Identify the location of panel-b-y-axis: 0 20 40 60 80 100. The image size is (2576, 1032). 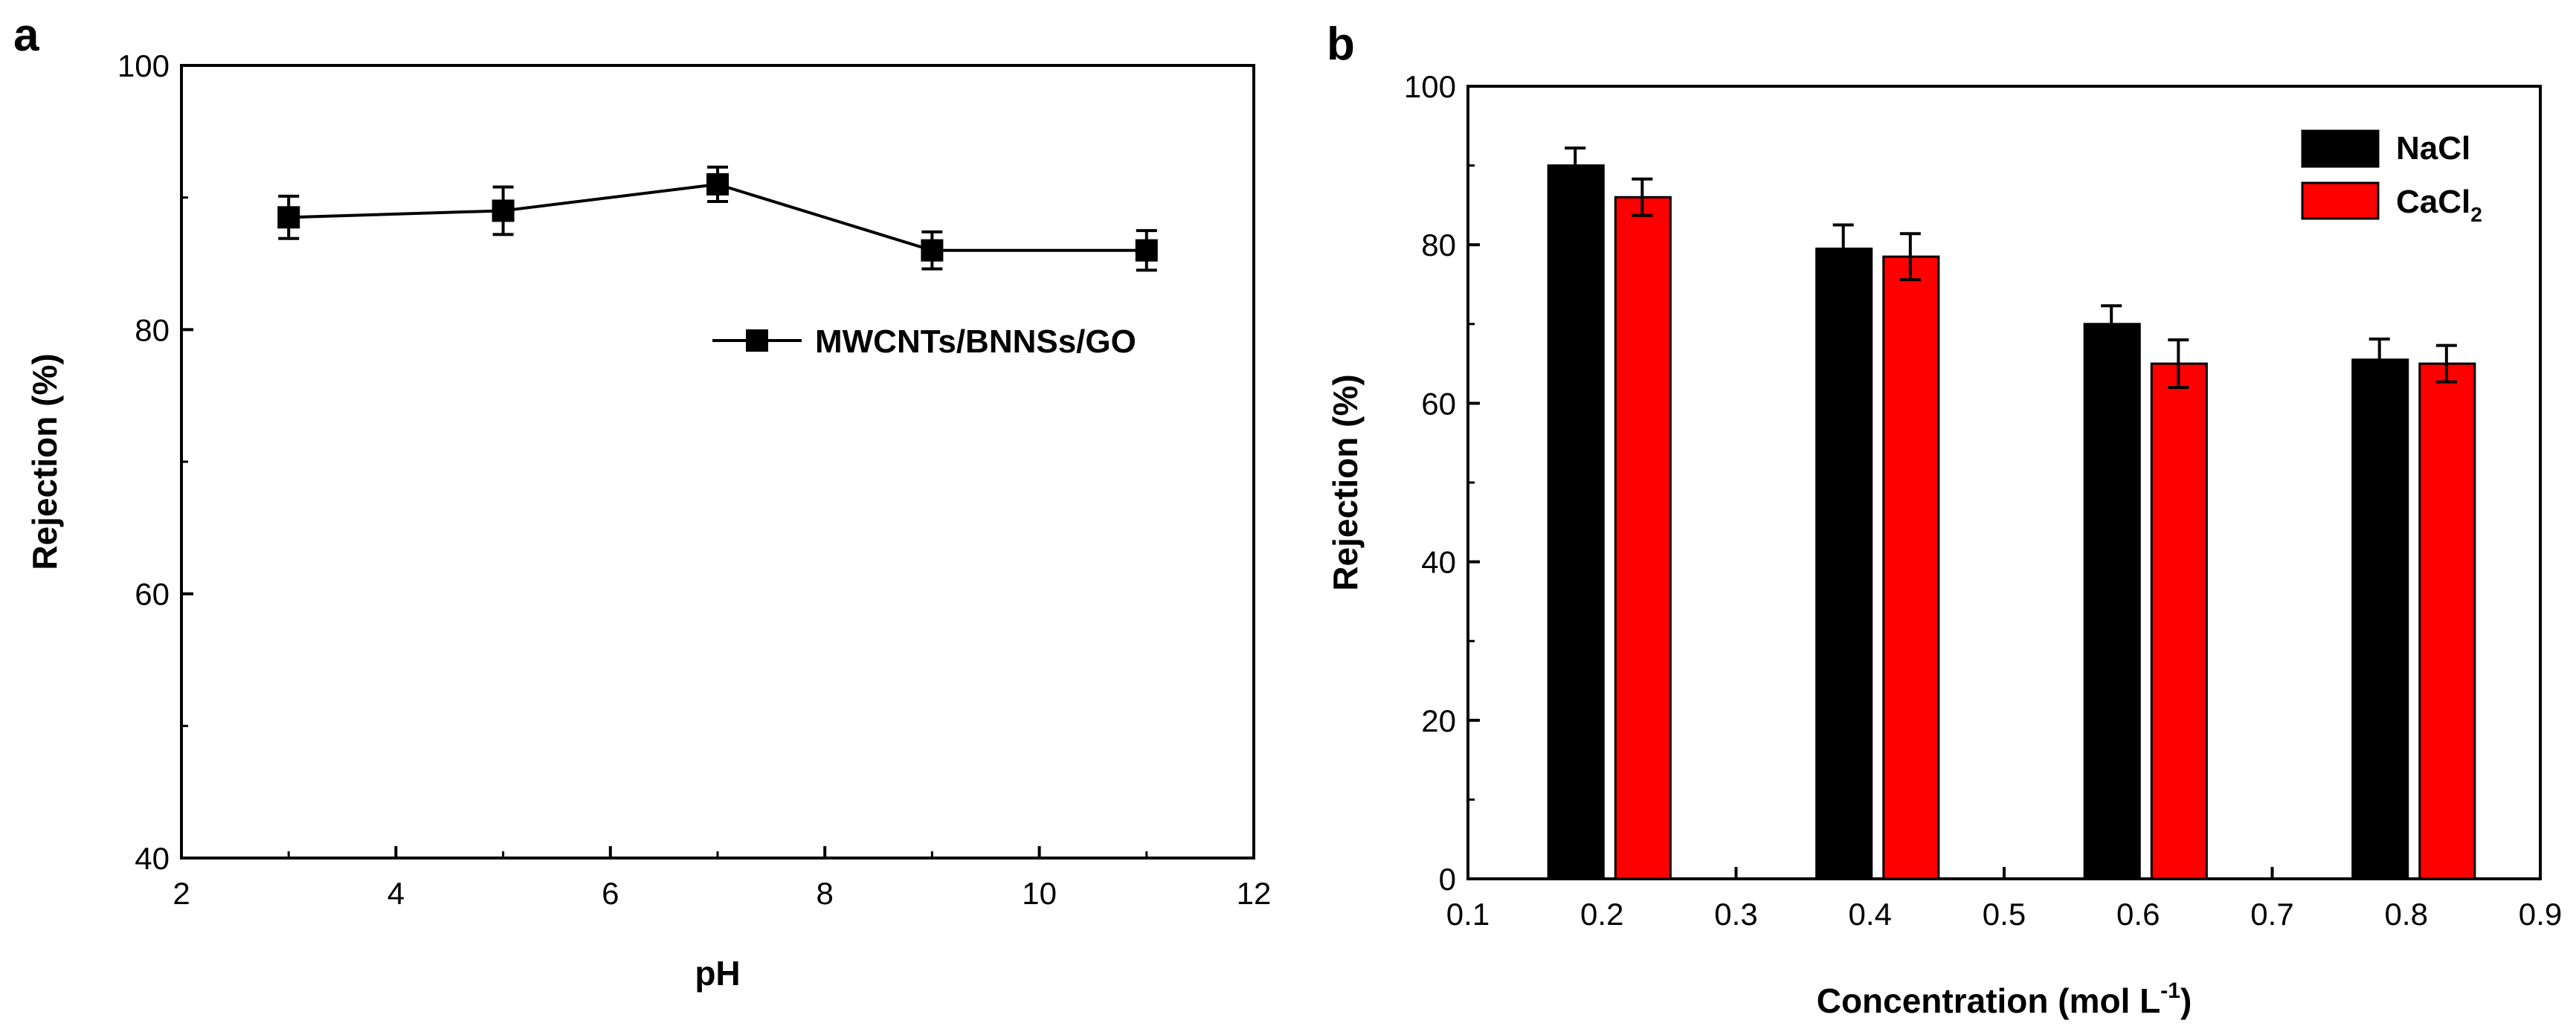
(1442, 483).